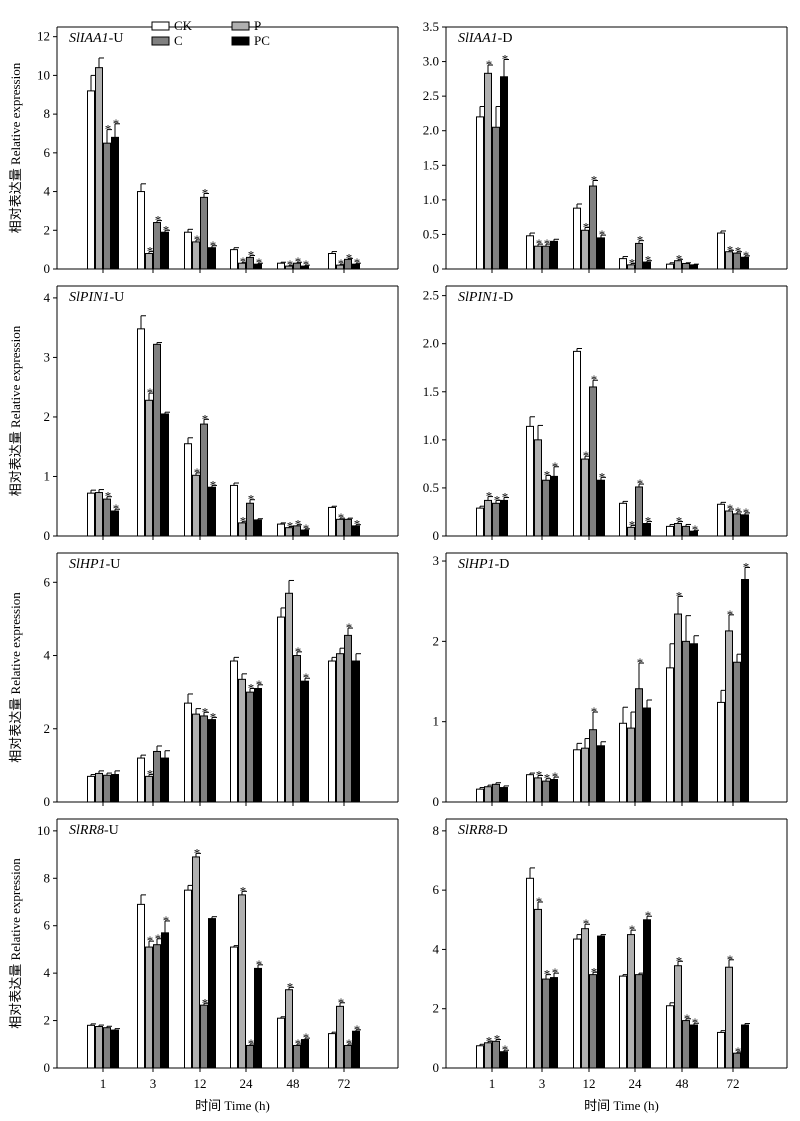  I want to click on panel-title: SlRR8-D, so click(483, 830).